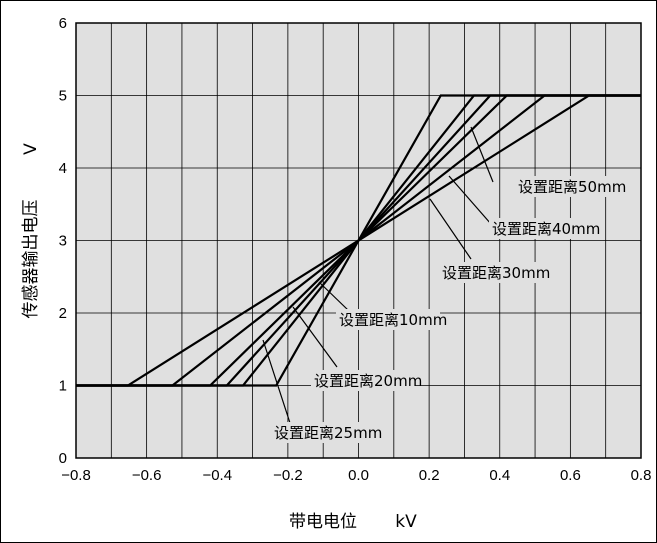  I want to click on x-tick-label: 0.6, so click(570, 475).